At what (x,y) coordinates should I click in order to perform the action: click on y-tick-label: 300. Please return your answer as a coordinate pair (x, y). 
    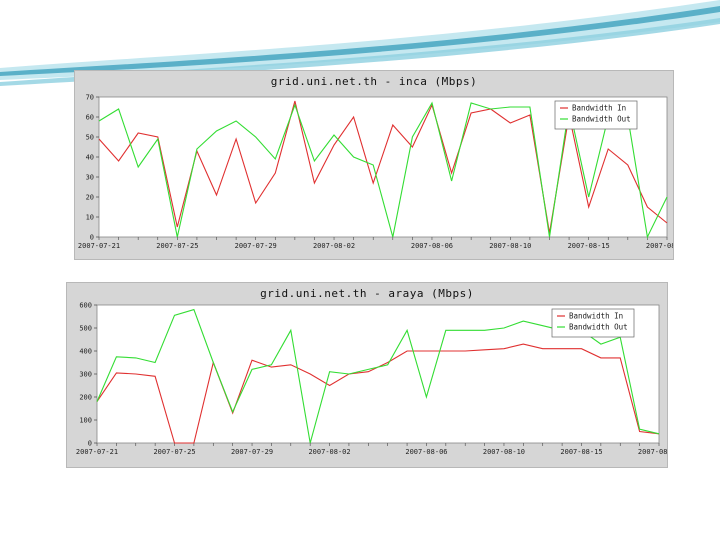
    Looking at the image, I should click on (85, 375).